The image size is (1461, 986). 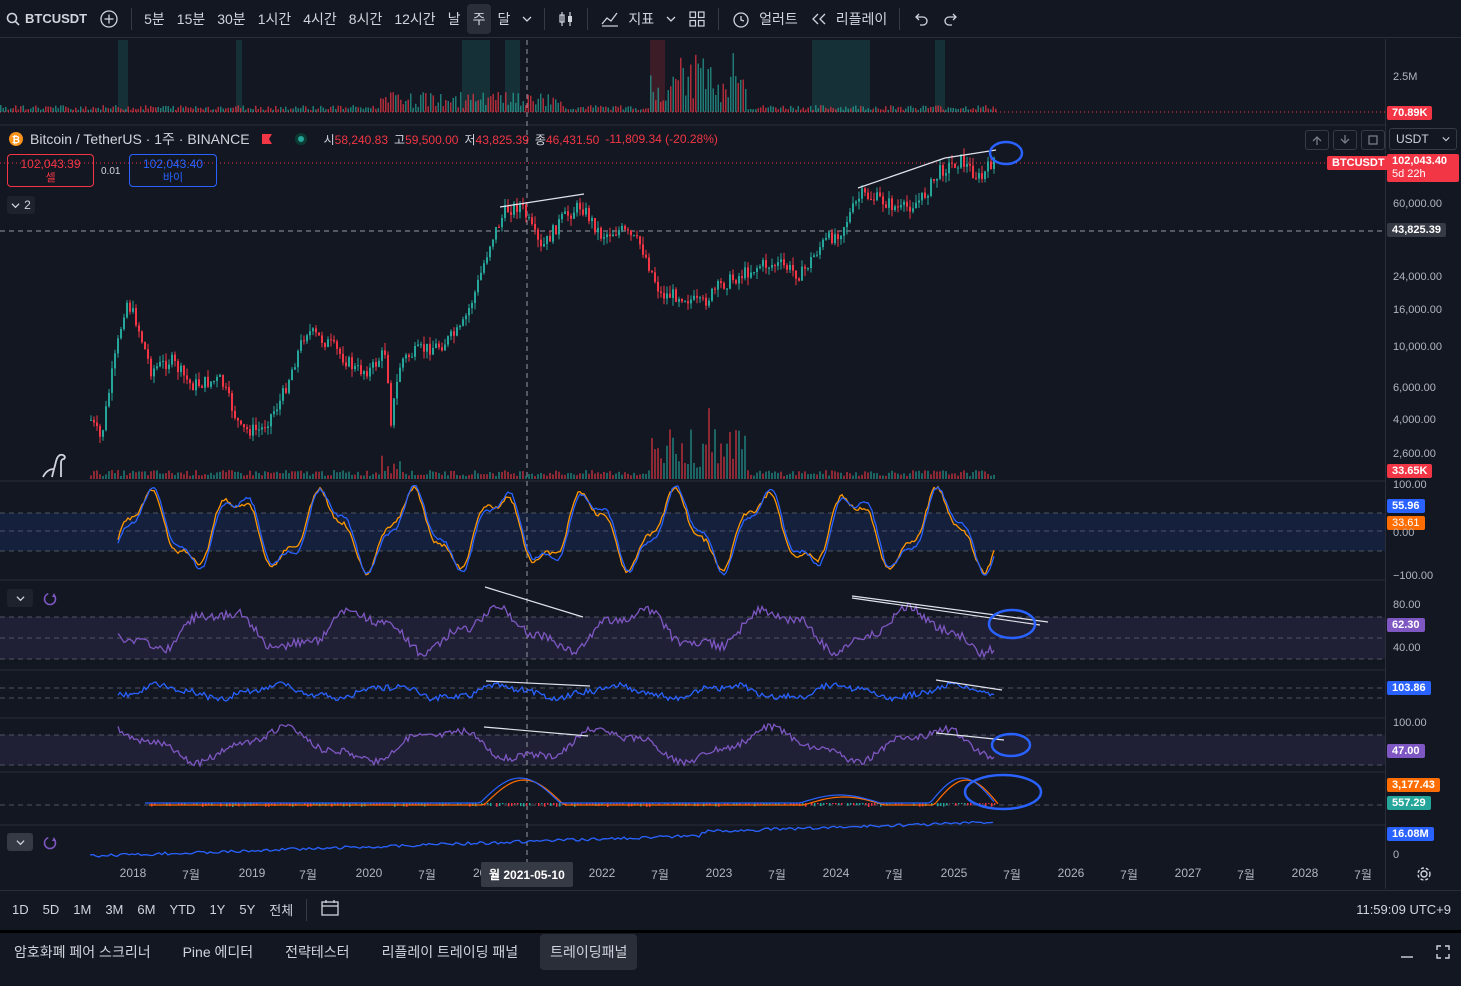 What do you see at coordinates (454, 18) in the screenshot?
I see `interval-day: 날` at bounding box center [454, 18].